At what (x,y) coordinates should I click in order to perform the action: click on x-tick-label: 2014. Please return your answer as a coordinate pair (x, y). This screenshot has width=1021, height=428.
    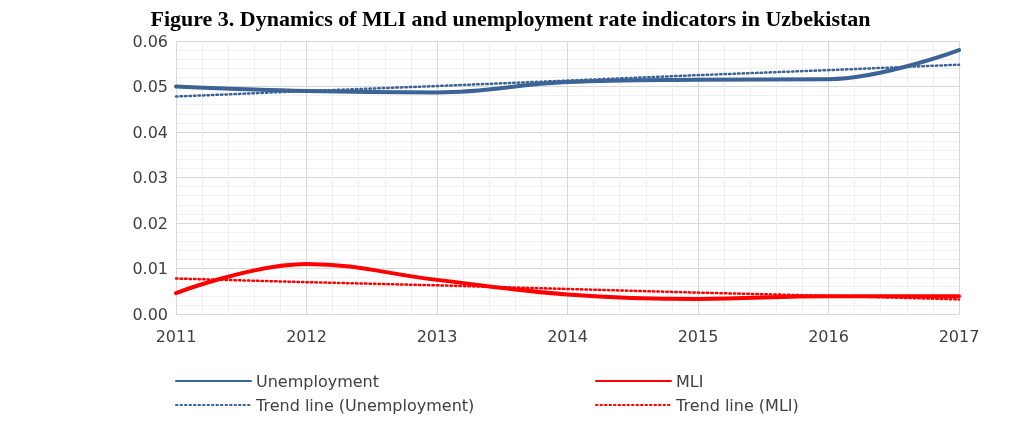
    Looking at the image, I should click on (567, 336).